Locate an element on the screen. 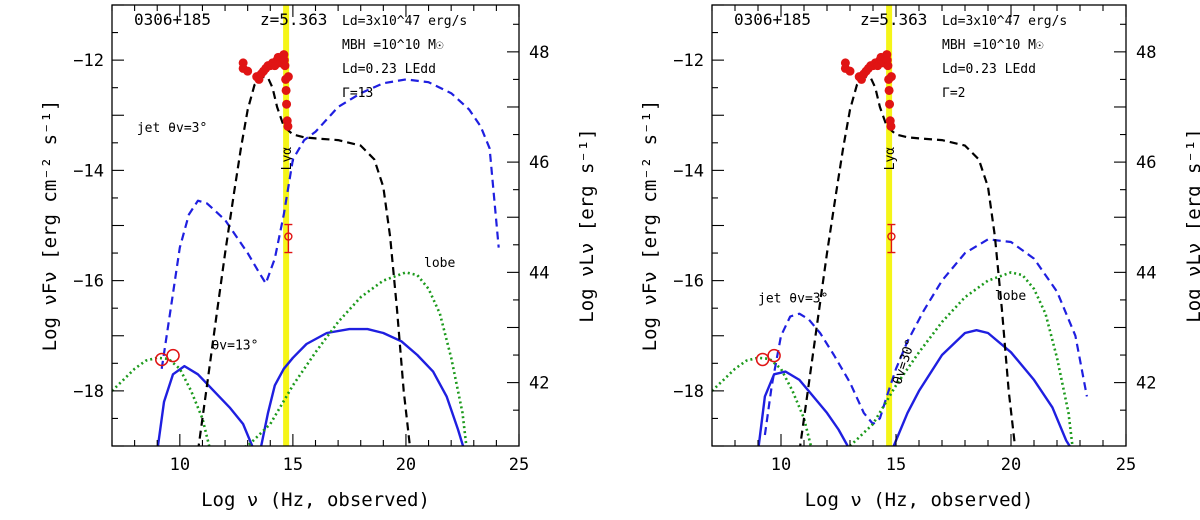  lya-label: Lyα is located at coordinates (890, 159).